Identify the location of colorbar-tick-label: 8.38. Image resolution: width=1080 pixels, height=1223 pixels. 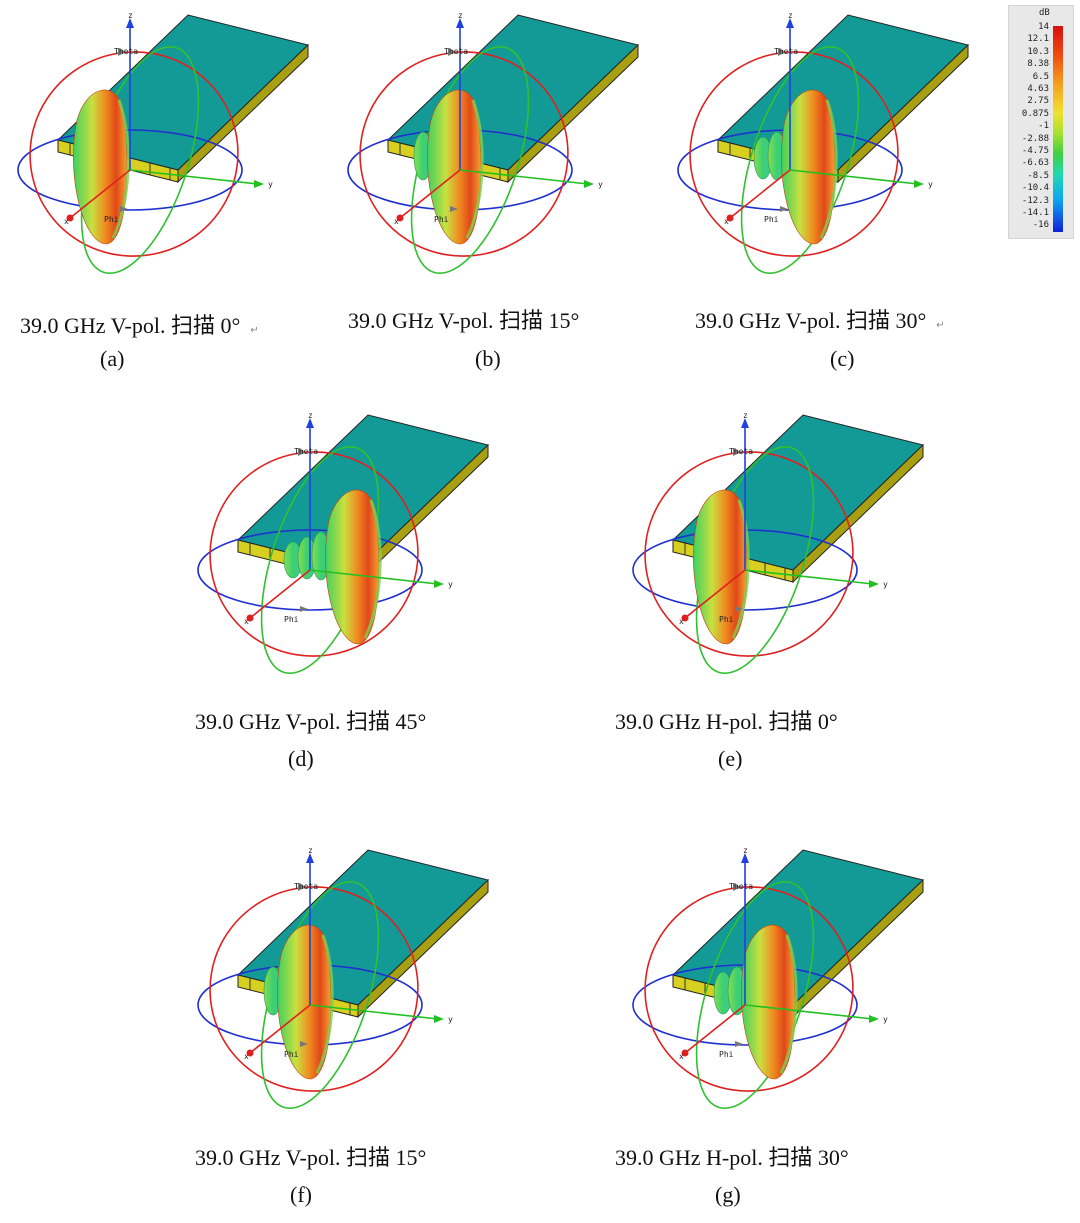
(1038, 64).